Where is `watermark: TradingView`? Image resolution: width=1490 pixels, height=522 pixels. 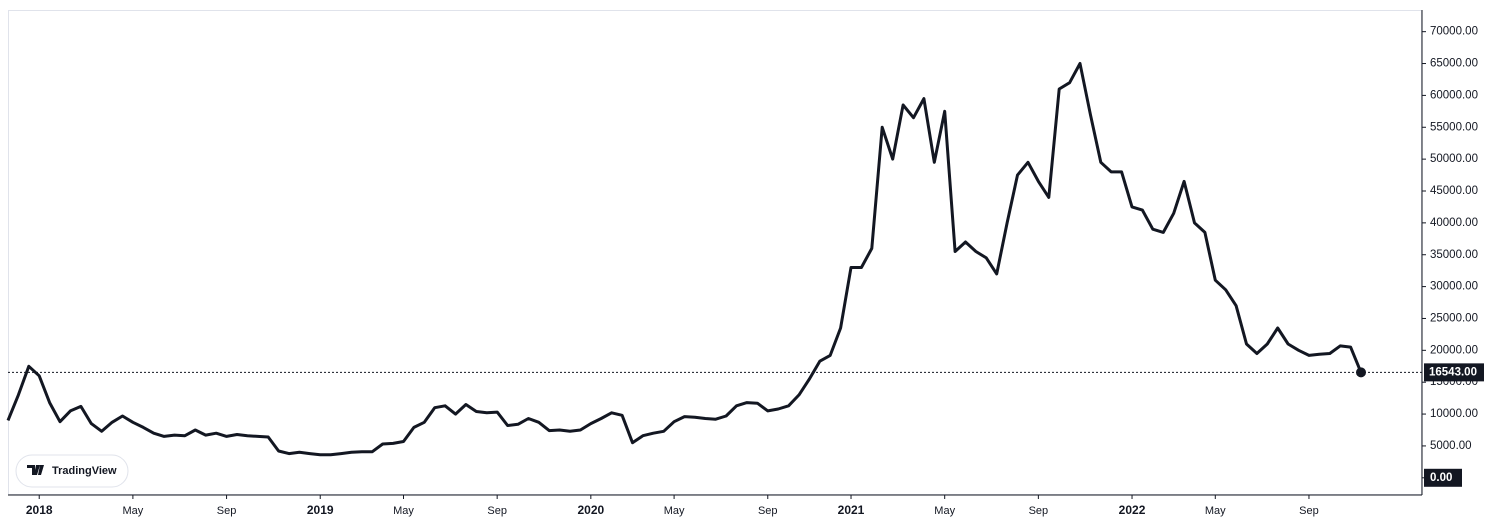 watermark: TradingView is located at coordinates (72, 471).